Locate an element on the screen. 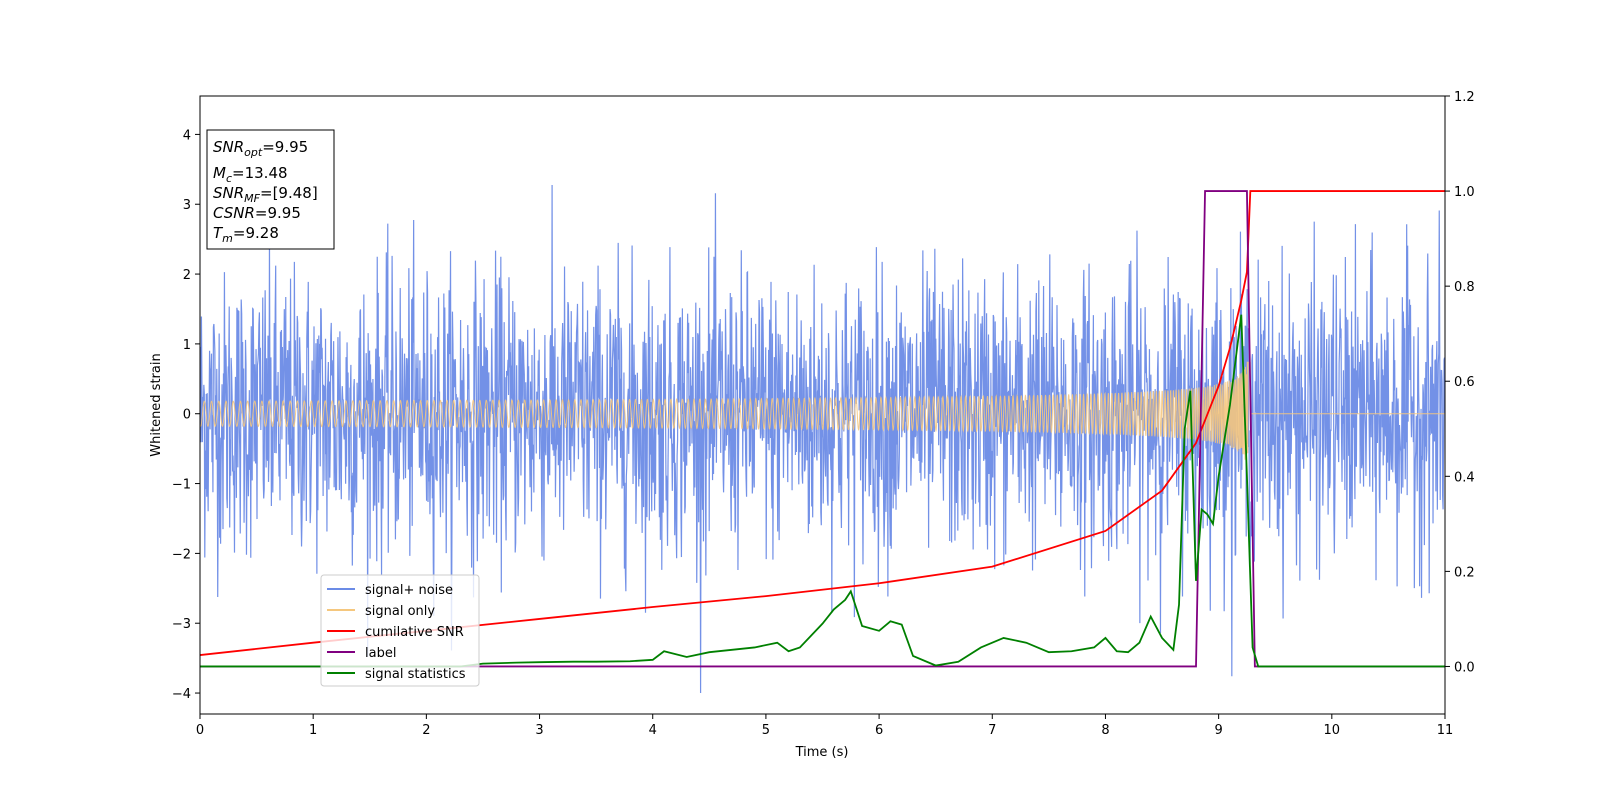 This screenshot has height=800, width=1600. y-left-tick-label: −3 is located at coordinates (181, 624).